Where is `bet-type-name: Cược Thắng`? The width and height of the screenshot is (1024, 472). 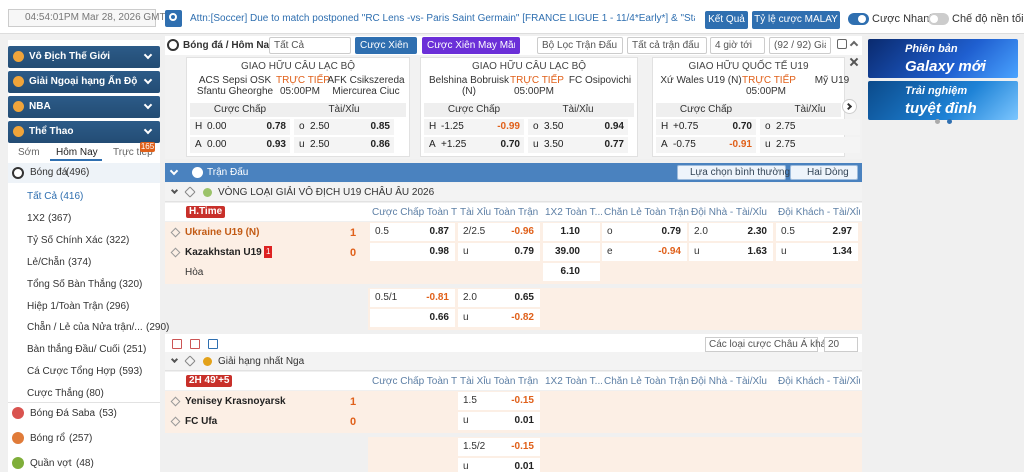
bet-type-name: Cược Thắng is located at coordinates (55, 394).